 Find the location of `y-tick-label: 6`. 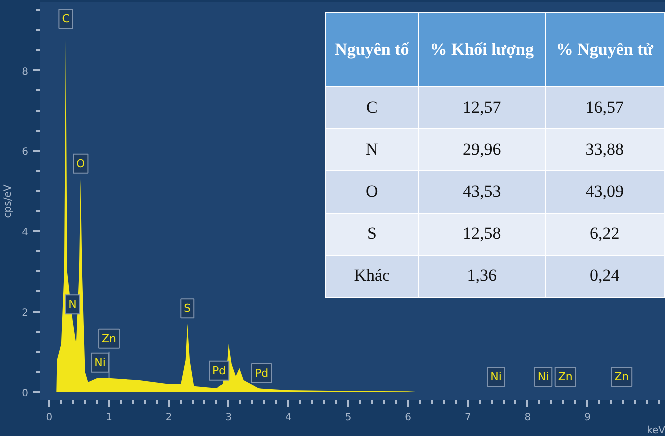

y-tick-label: 6 is located at coordinates (25, 152).